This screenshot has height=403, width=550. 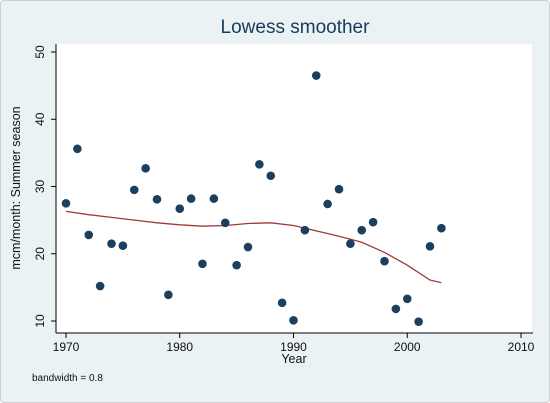 I want to click on y-tick-label: 30, so click(x=40, y=187).